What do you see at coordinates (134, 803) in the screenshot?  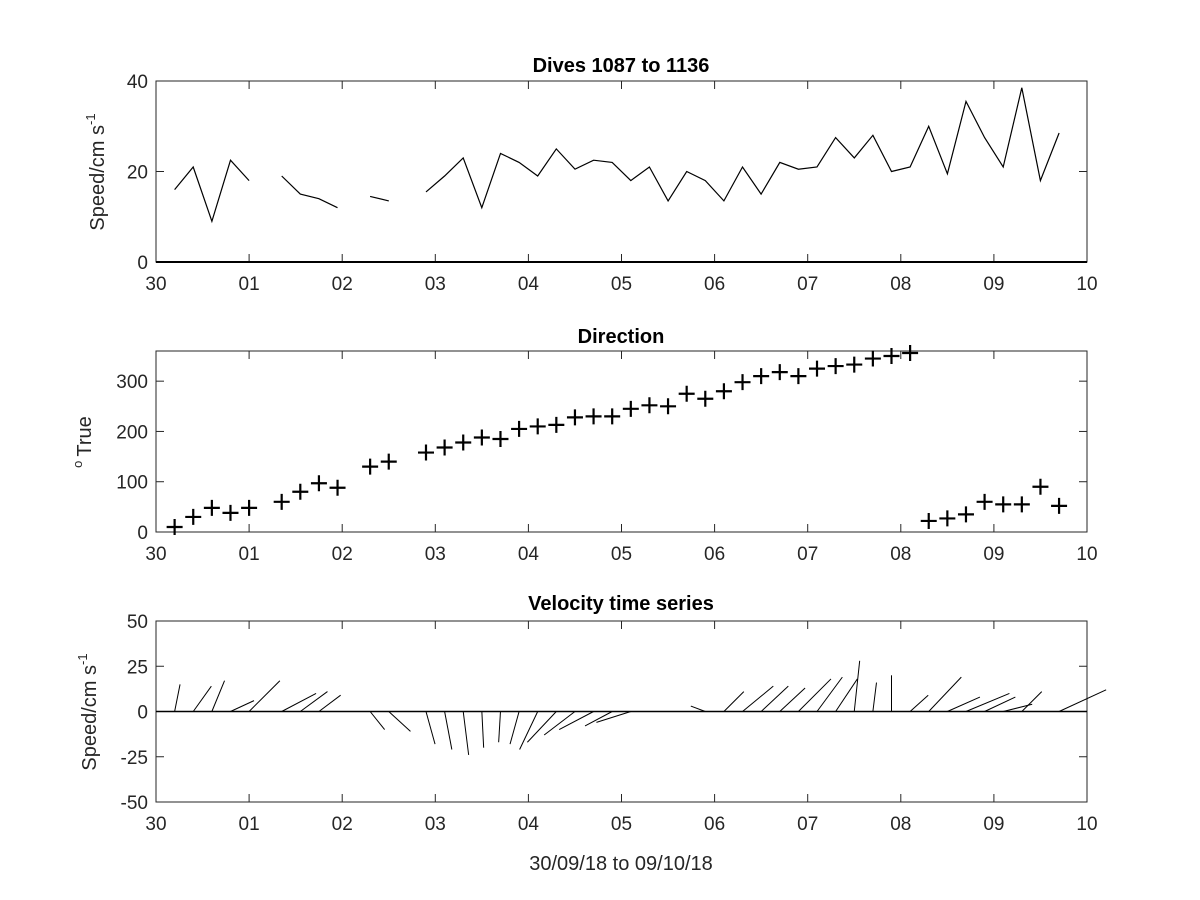 I see `y-tick-label: -50` at bounding box center [134, 803].